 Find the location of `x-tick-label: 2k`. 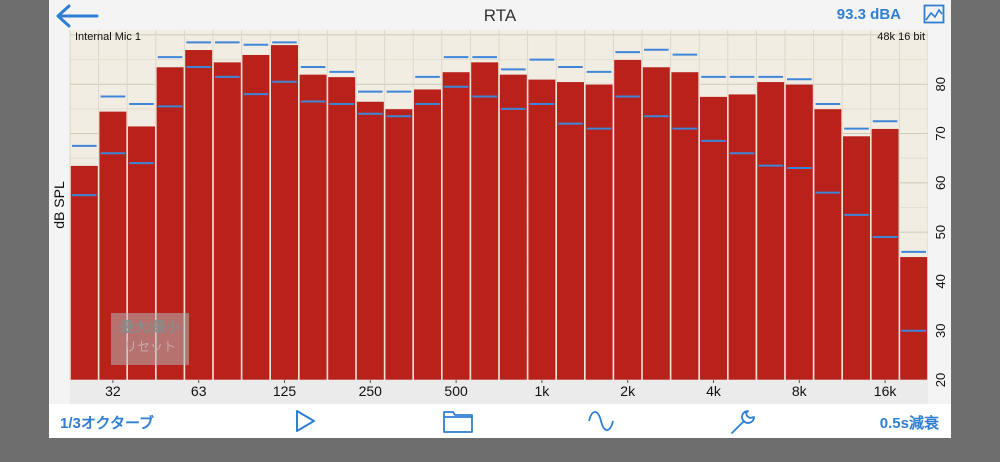

x-tick-label: 2k is located at coordinates (628, 391).